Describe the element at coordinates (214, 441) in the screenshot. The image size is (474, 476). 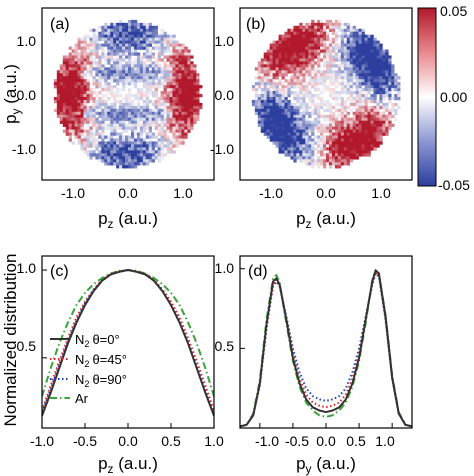
I see `x-tick-c-4: 1.0` at that location.